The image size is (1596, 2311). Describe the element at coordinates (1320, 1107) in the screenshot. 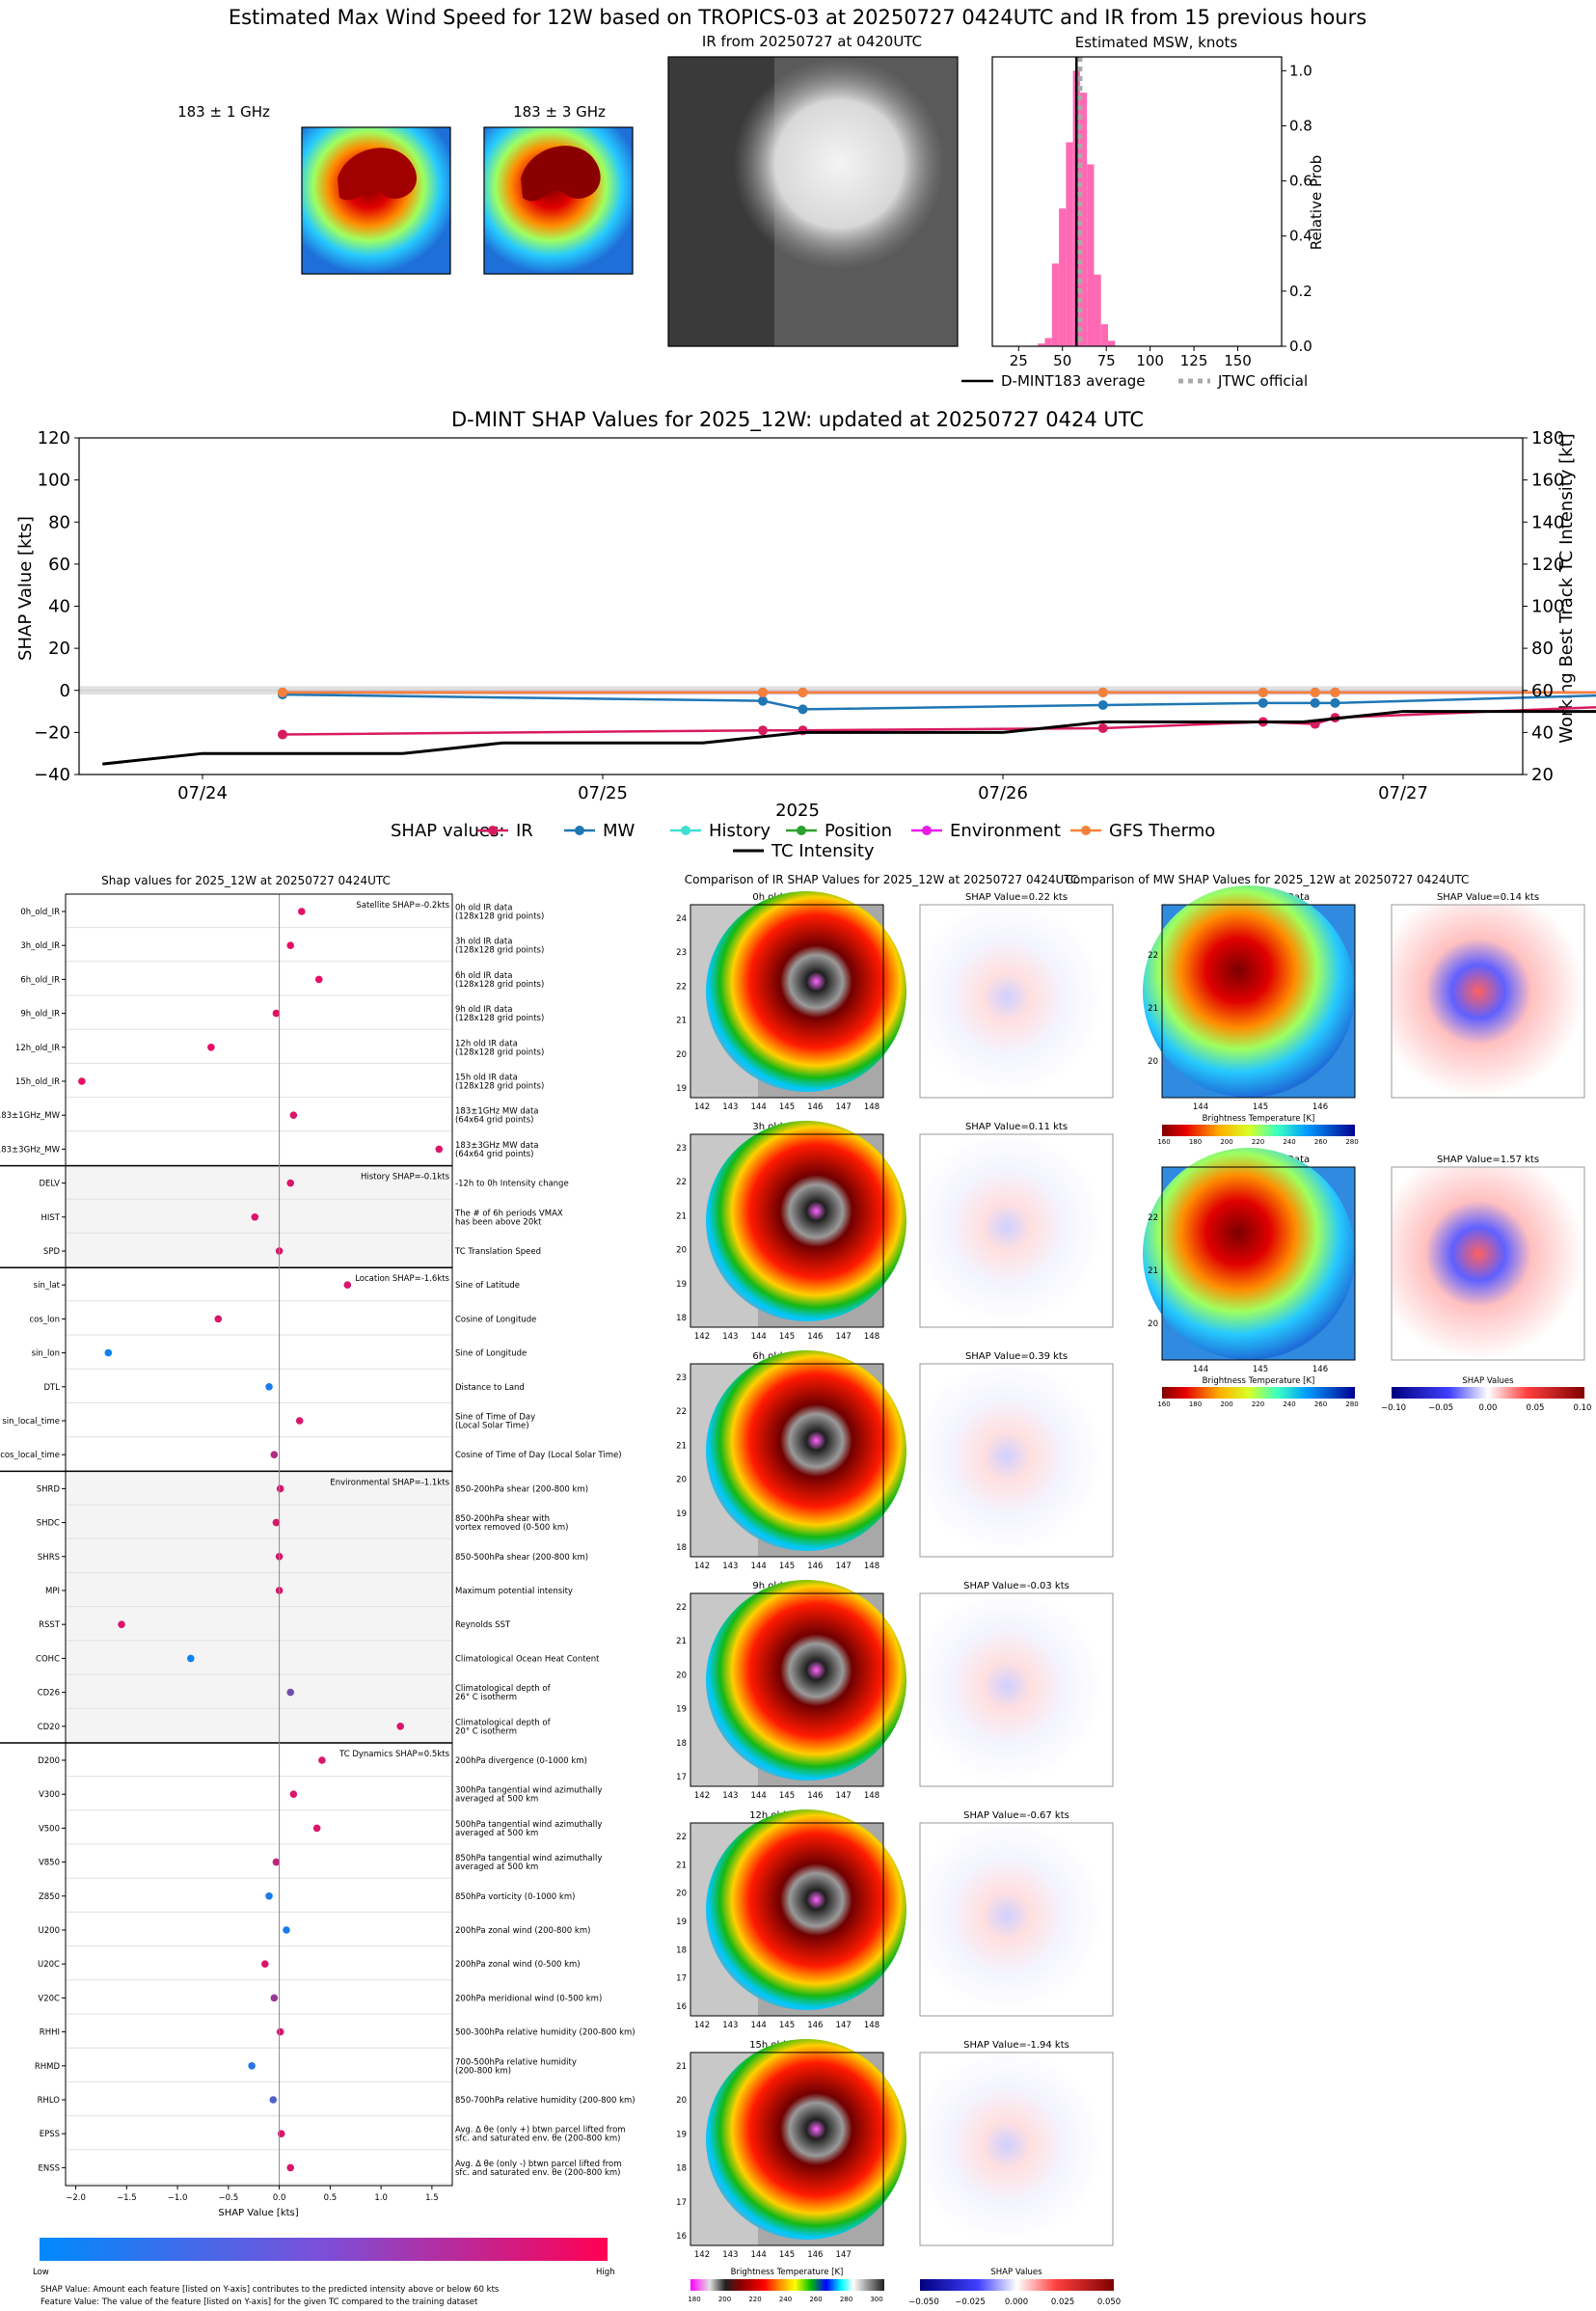

I see `mw-xtick-label: 146` at that location.